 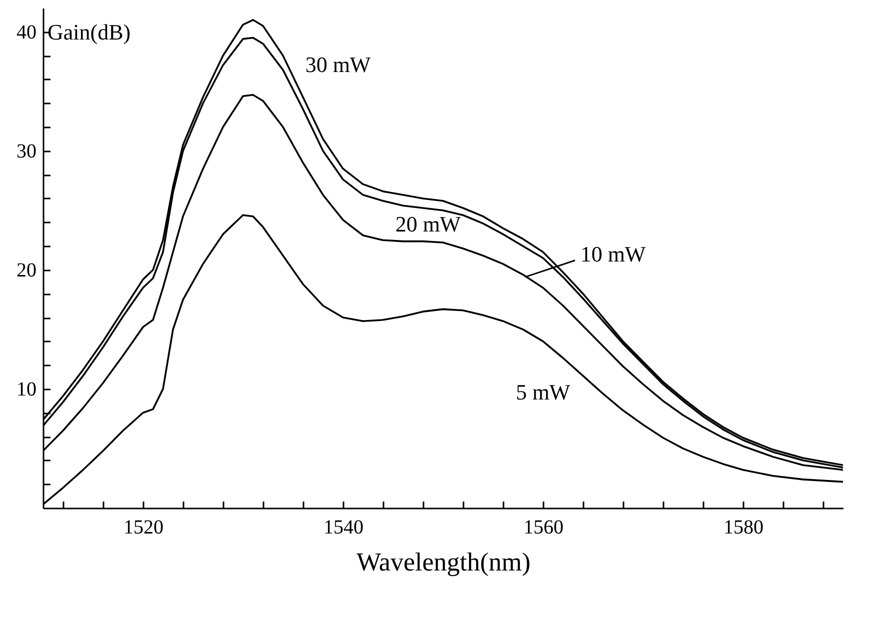 I want to click on y-tick-label: 30, so click(x=26, y=151).